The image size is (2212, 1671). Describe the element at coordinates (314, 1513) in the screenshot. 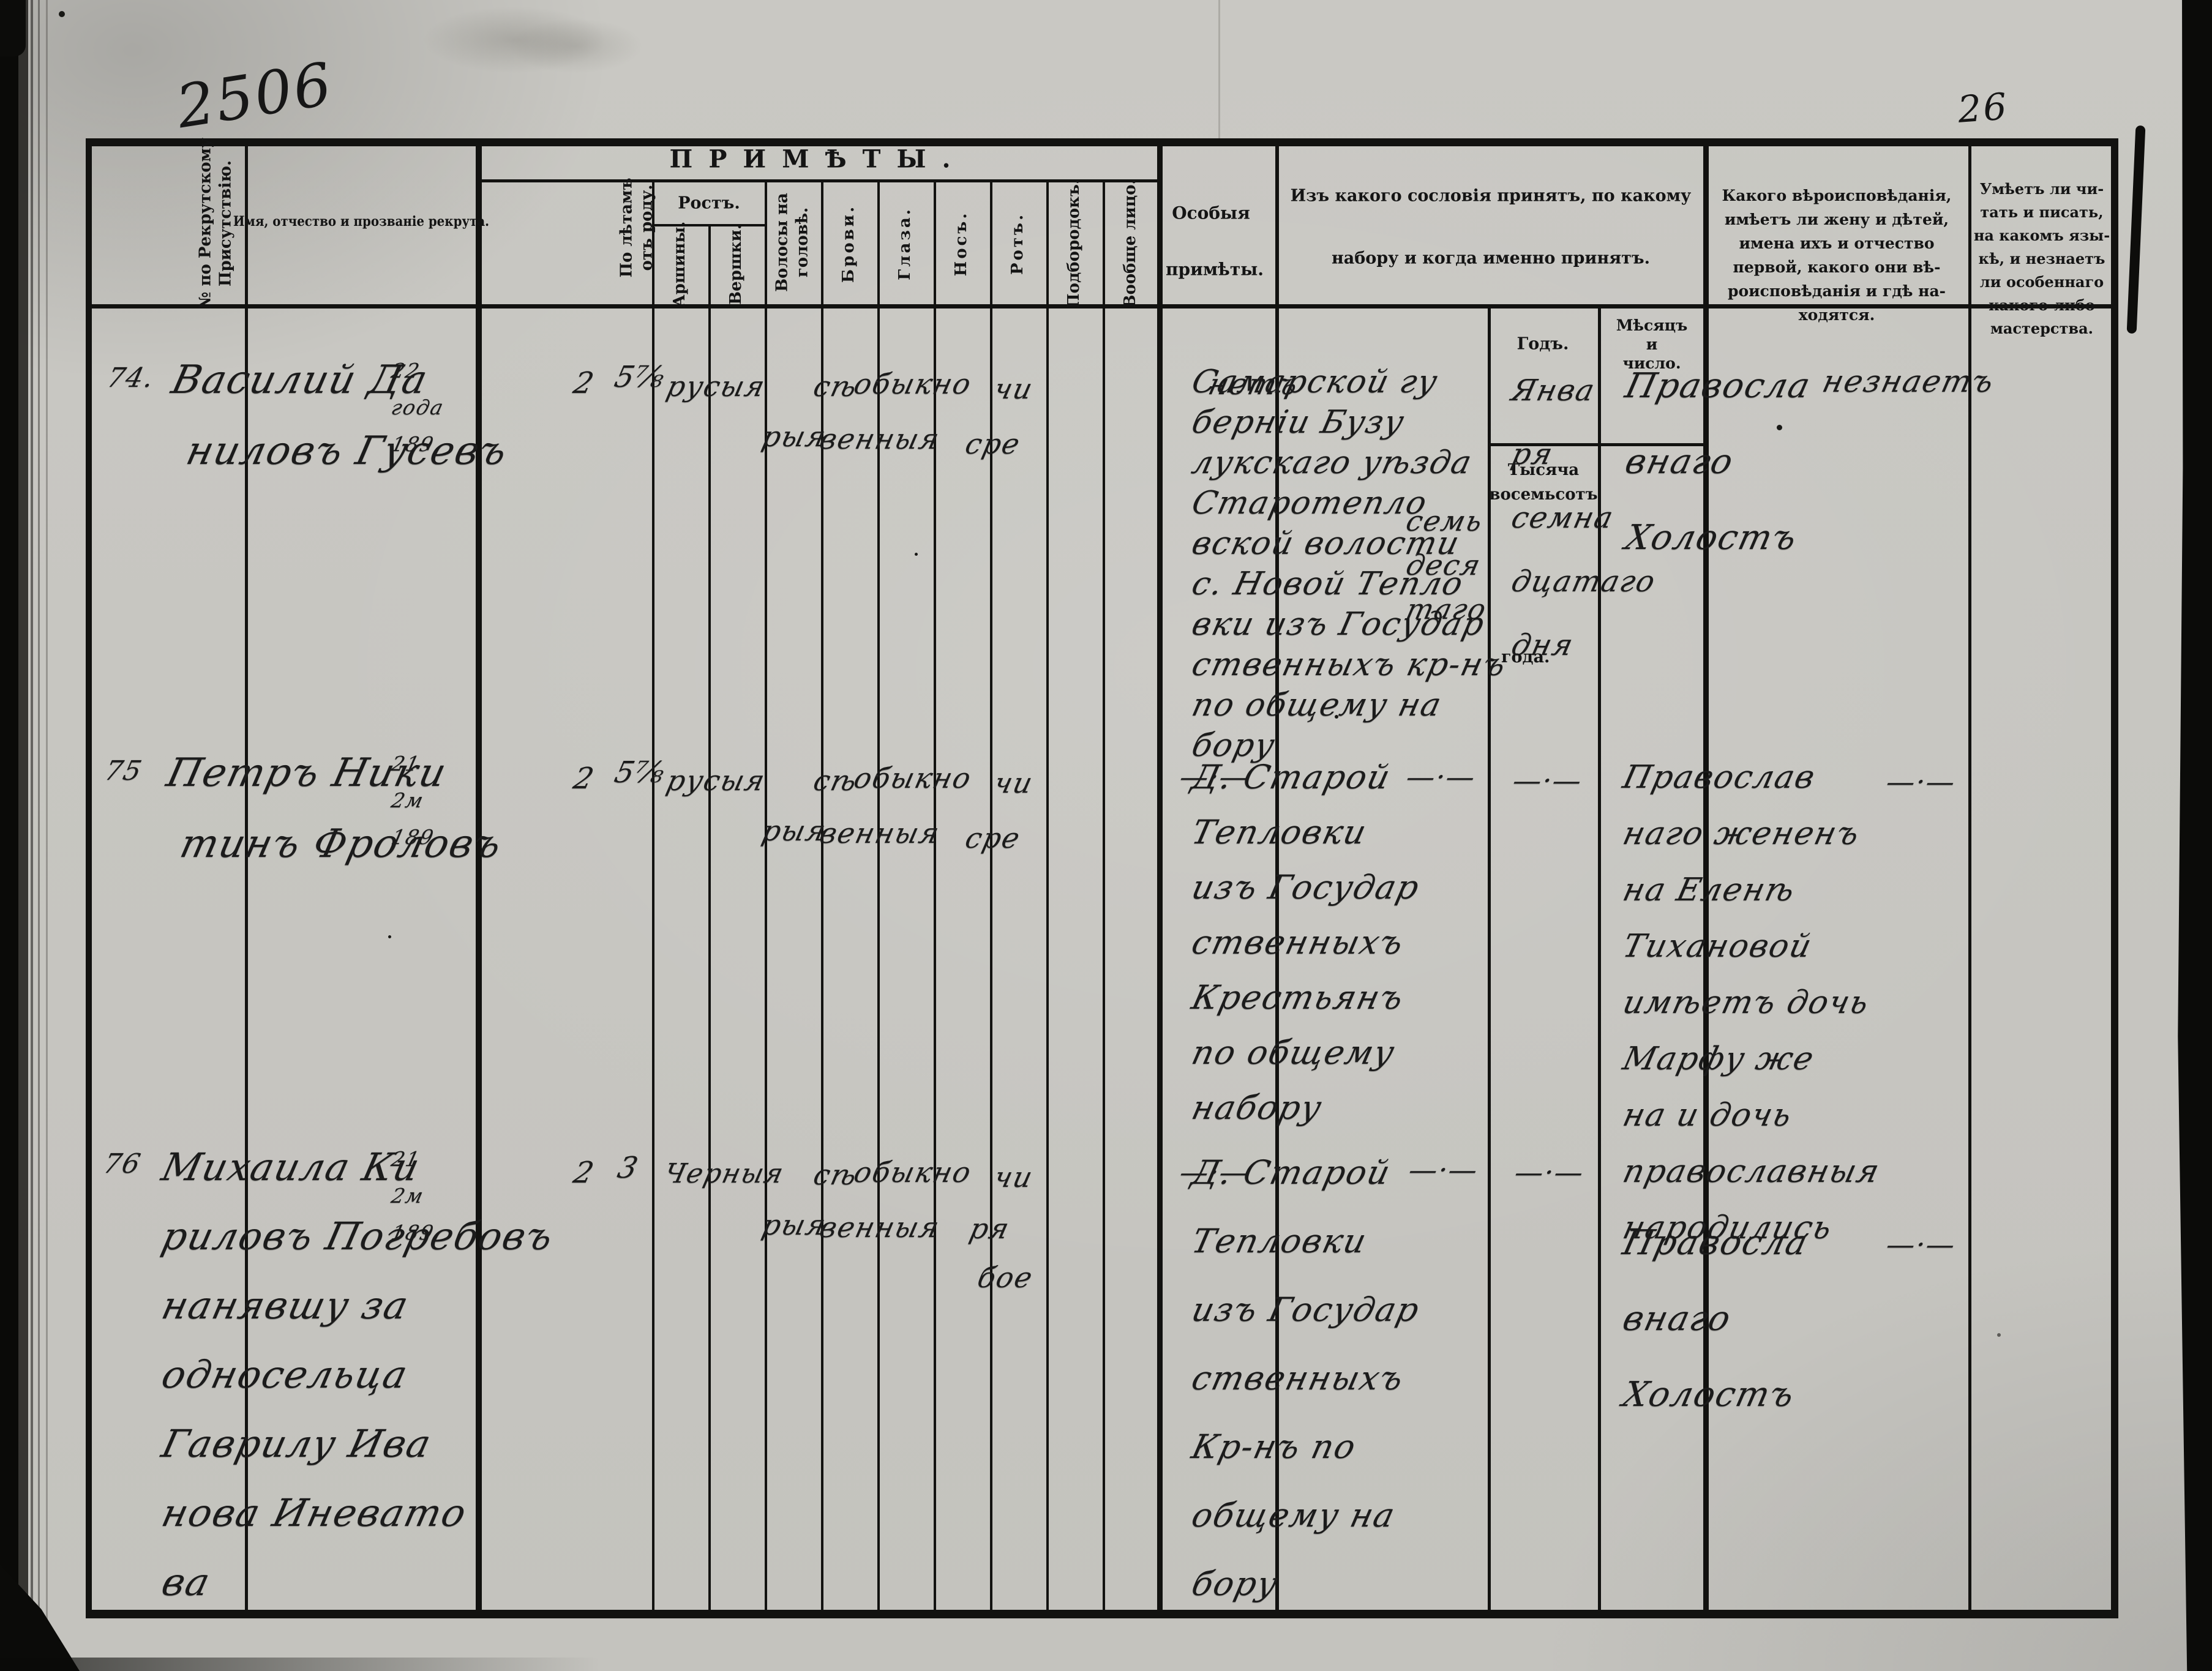

I see `handwritten-rows-2-name-5: нова Иневато` at that location.